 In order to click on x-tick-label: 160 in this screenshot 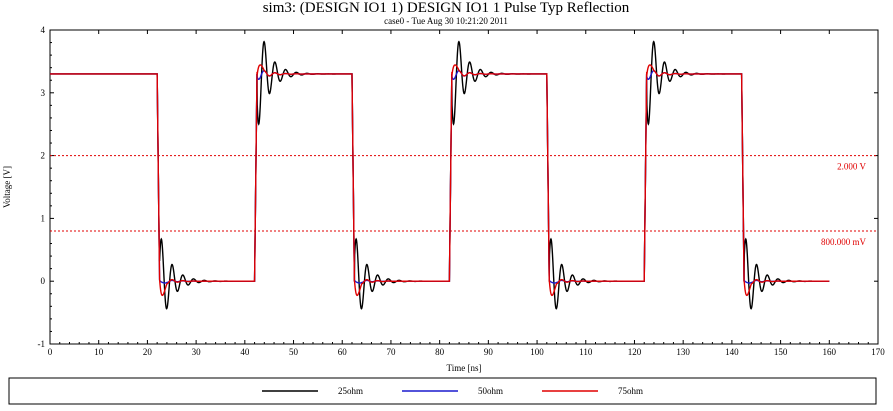, I will do `click(830, 352)`.